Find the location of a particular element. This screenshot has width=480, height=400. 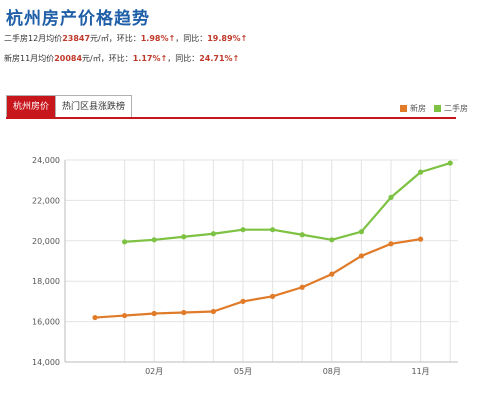

resale-yoy-label: ，同比： is located at coordinates (191, 38).